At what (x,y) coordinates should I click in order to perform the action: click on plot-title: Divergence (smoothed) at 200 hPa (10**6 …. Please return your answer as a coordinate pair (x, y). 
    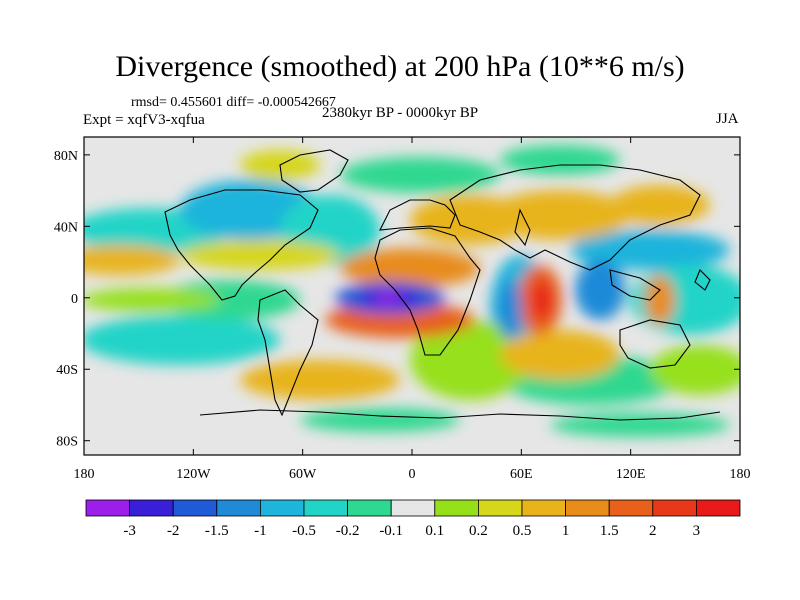
    Looking at the image, I should click on (400, 66).